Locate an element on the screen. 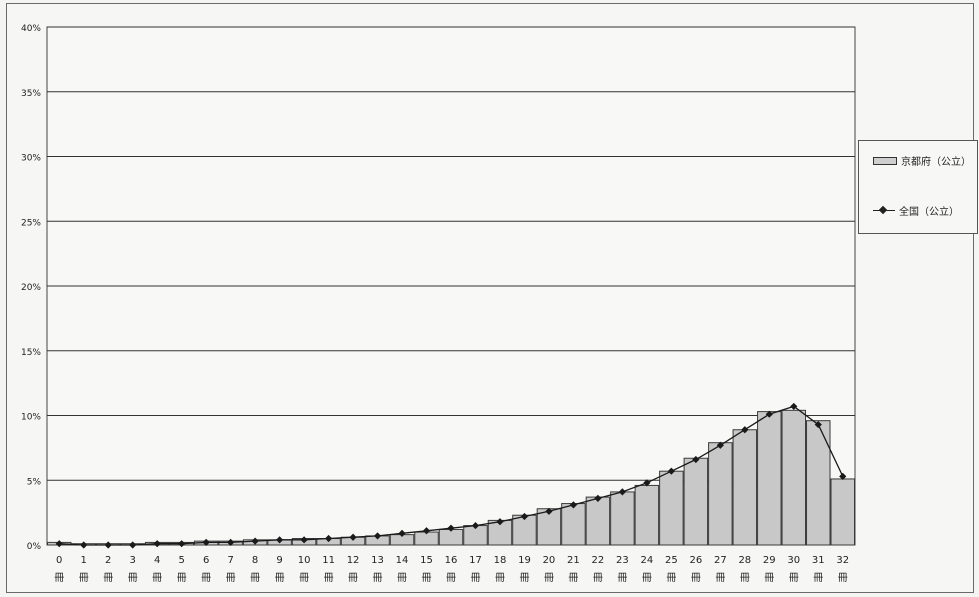 This screenshot has height=597, width=979. x-tick-label: 23 is located at coordinates (622, 560).